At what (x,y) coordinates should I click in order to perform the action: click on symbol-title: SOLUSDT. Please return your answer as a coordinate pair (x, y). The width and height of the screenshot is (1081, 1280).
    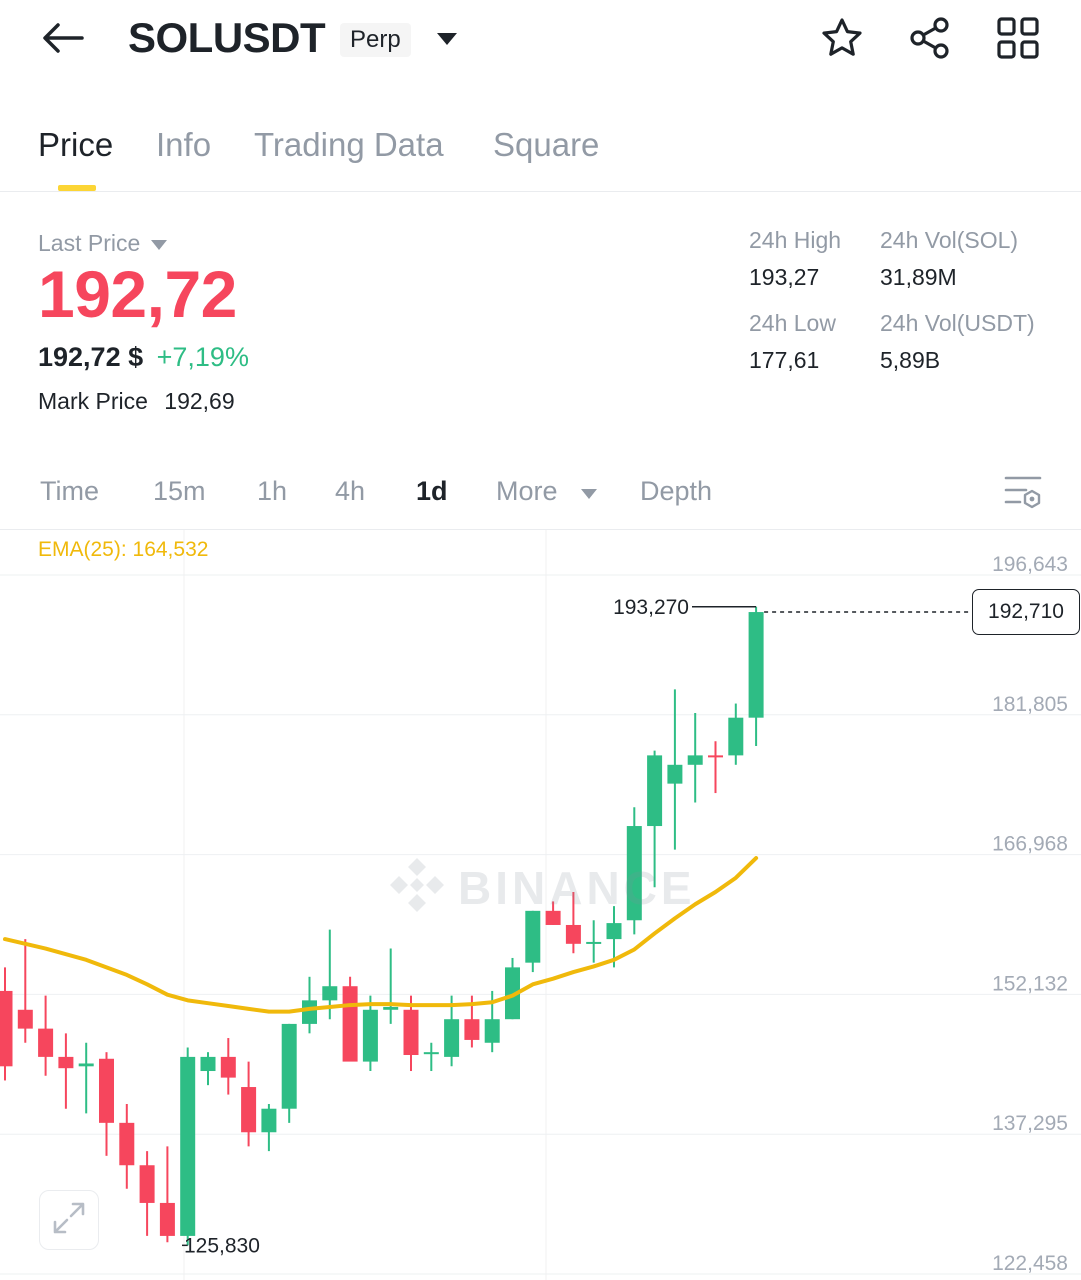
    Looking at the image, I should click on (227, 37).